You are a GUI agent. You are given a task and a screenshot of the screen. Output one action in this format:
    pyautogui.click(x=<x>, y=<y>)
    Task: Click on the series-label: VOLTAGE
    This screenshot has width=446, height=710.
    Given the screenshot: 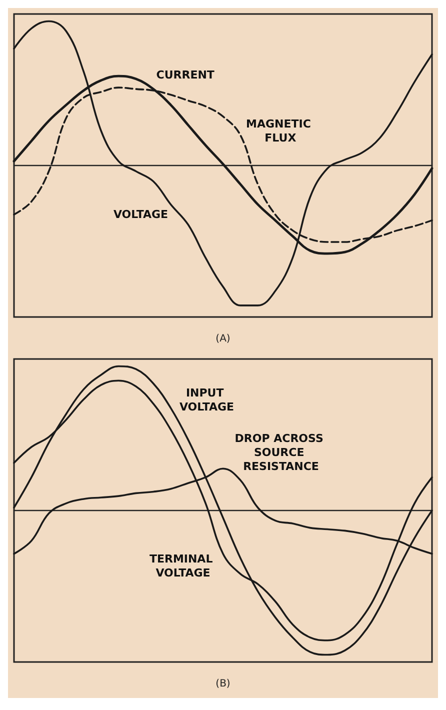 What is the action you would take?
    pyautogui.click(x=140, y=214)
    